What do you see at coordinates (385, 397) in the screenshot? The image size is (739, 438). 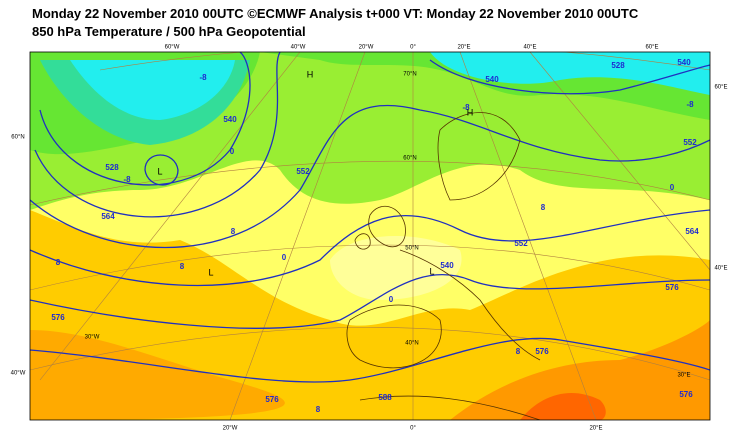 I see `contour-label: 588` at bounding box center [385, 397].